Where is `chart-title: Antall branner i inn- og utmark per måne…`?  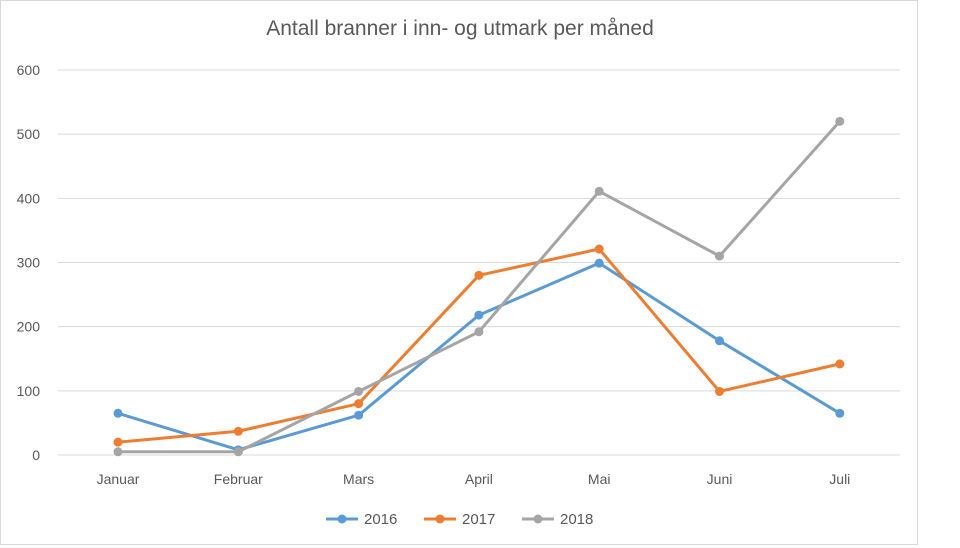
chart-title: Antall branner i inn- og utmark per måne… is located at coordinates (460, 28).